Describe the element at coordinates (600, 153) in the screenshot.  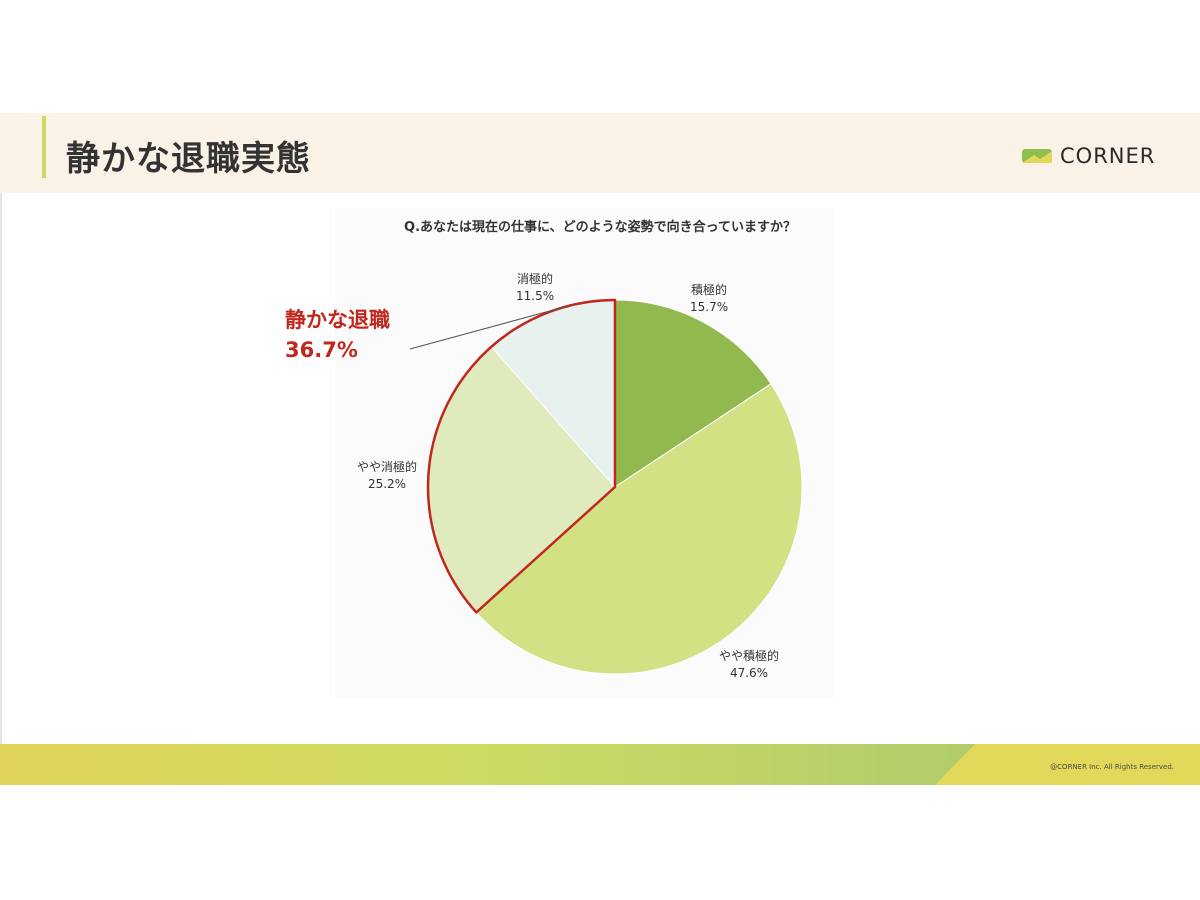
I see `header: 静かな退職実態 CORNER` at that location.